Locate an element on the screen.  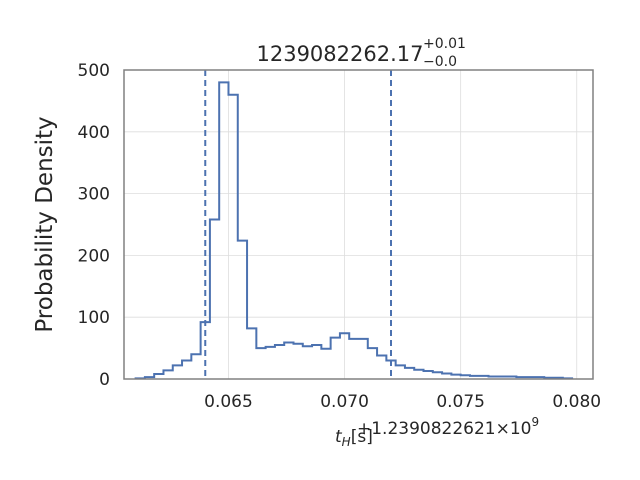
y-tick-label: 200 is located at coordinates (94, 256).